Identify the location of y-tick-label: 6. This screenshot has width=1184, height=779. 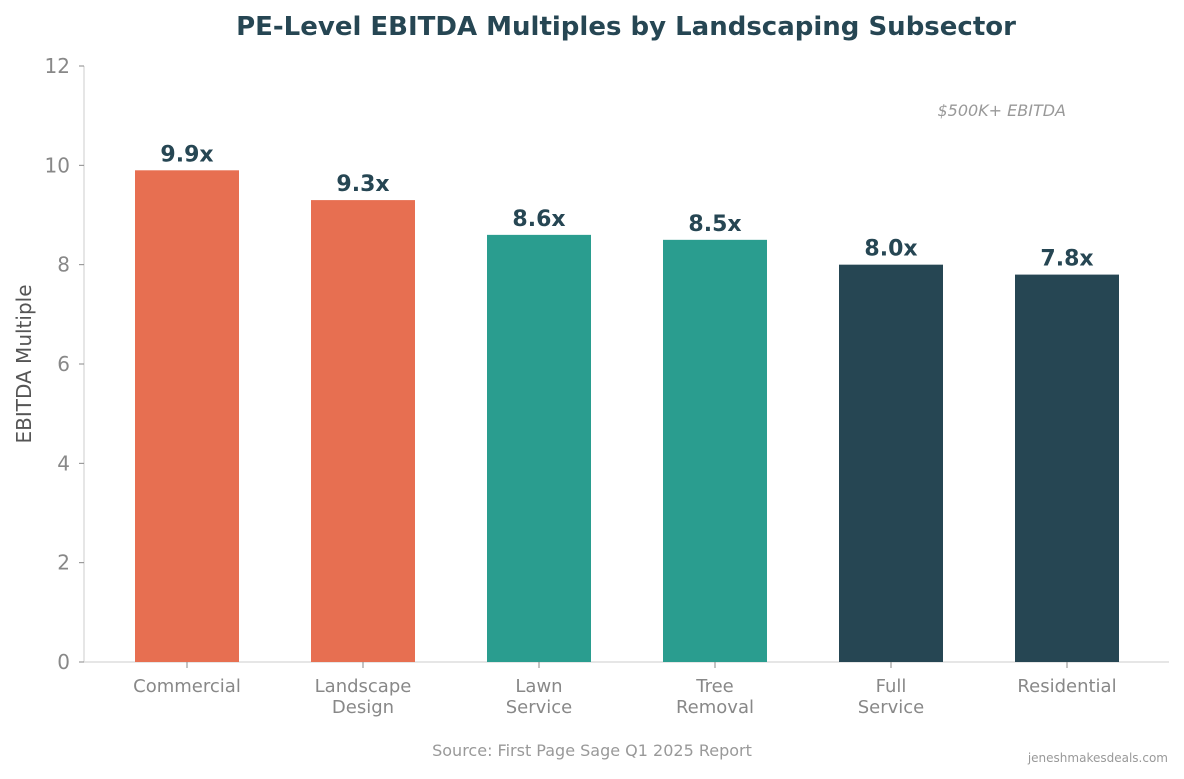
(63, 364).